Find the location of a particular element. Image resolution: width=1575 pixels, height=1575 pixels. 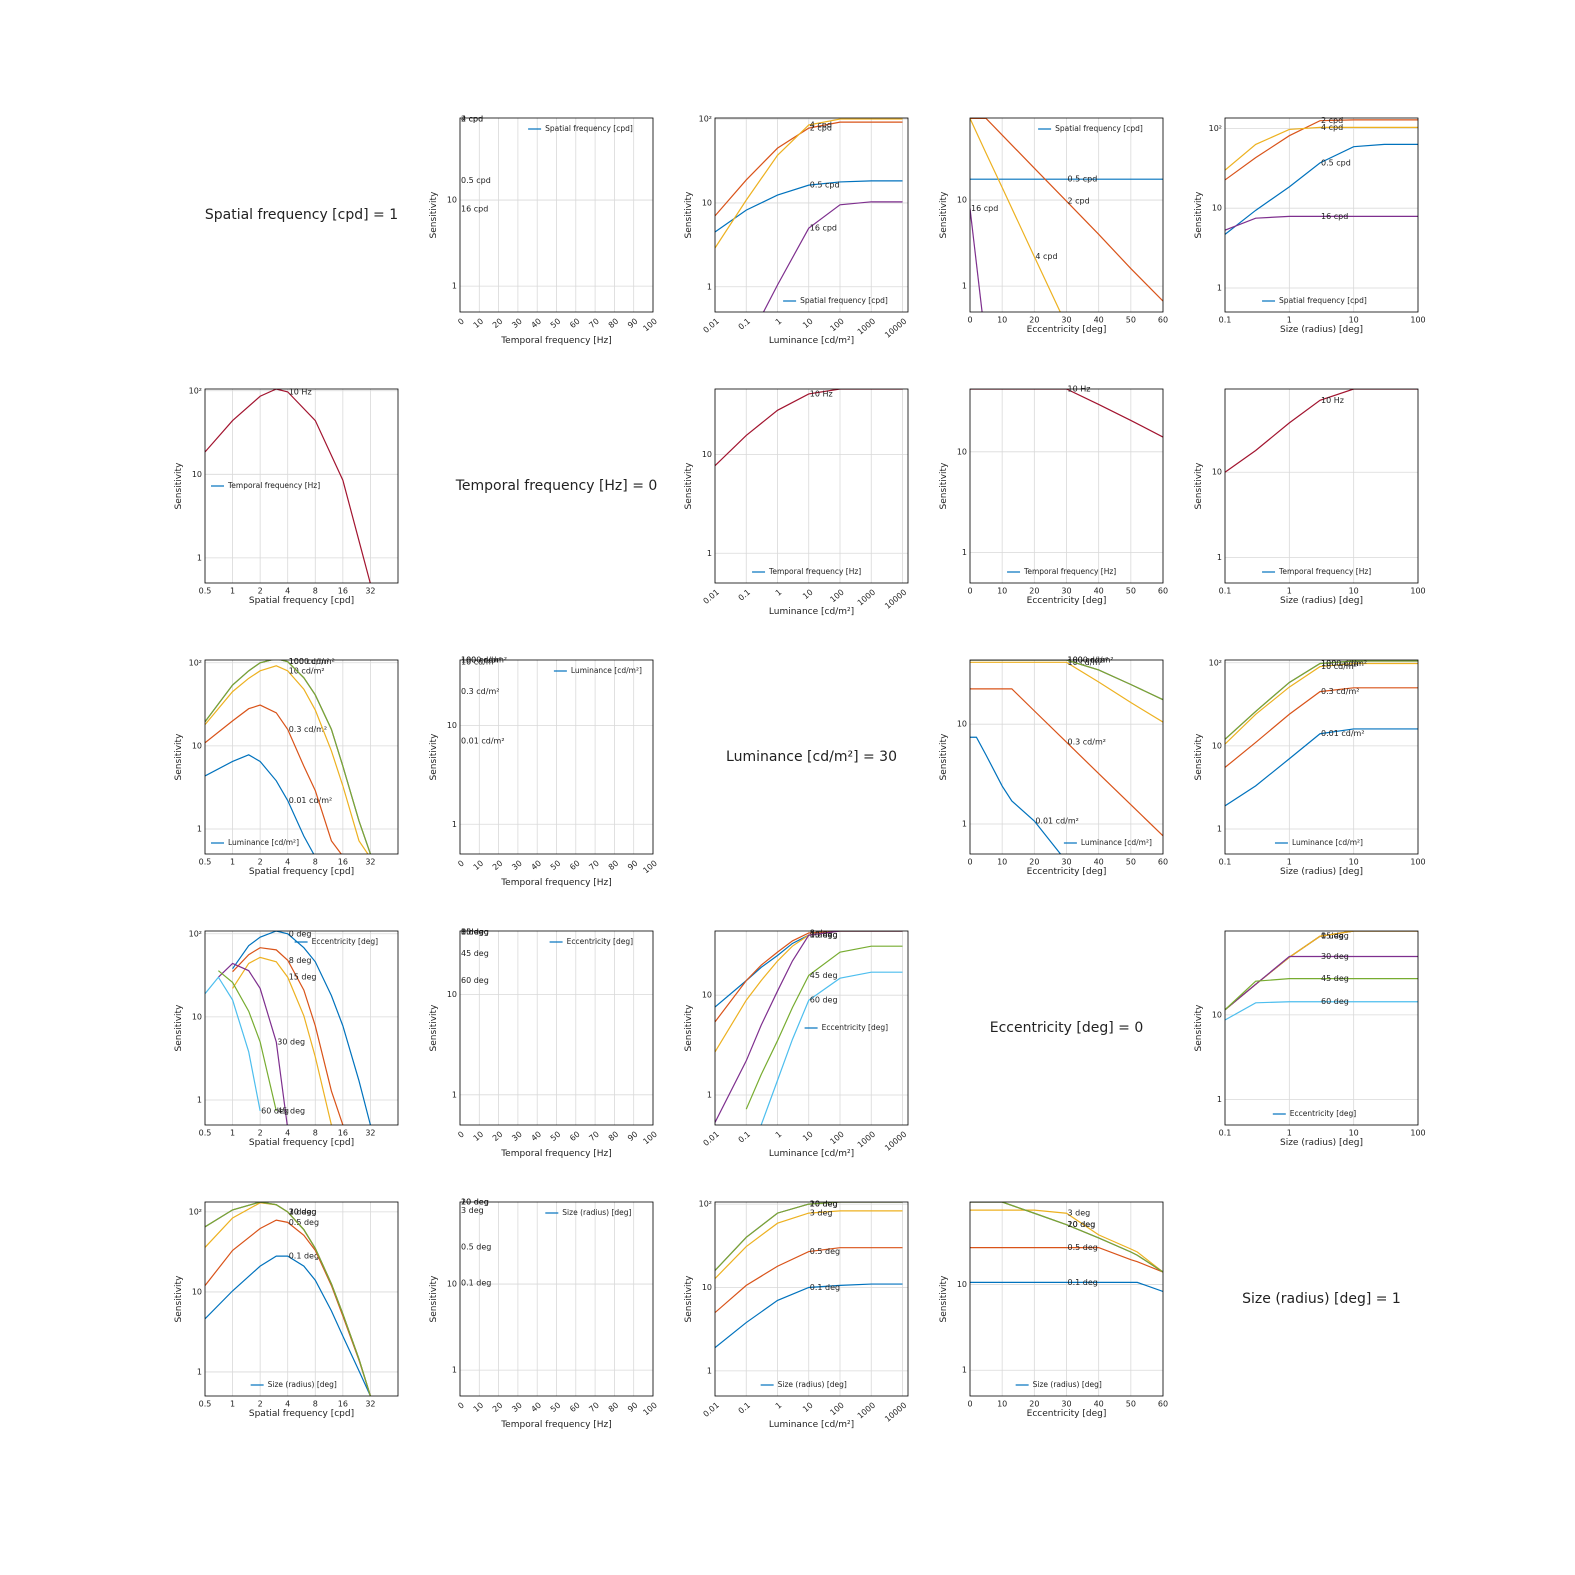

x-tick-label: 100 is located at coordinates (1417, 1133).